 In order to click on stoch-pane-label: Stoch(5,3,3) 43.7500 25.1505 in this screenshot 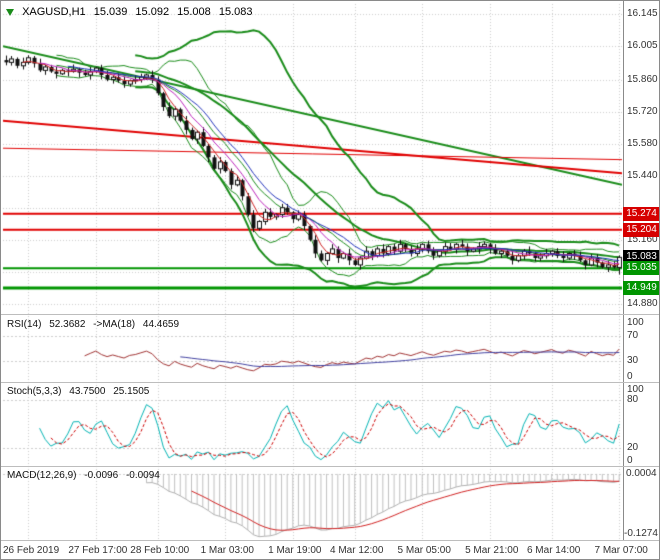, I will do `click(80, 391)`.